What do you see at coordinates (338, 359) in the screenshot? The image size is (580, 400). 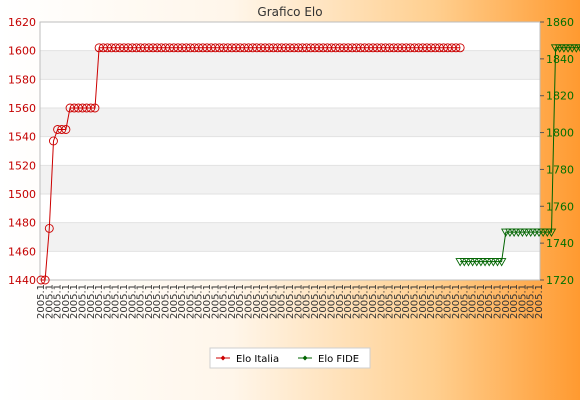 I see `legend-label-elo-fide: Elo FIDE` at bounding box center [338, 359].